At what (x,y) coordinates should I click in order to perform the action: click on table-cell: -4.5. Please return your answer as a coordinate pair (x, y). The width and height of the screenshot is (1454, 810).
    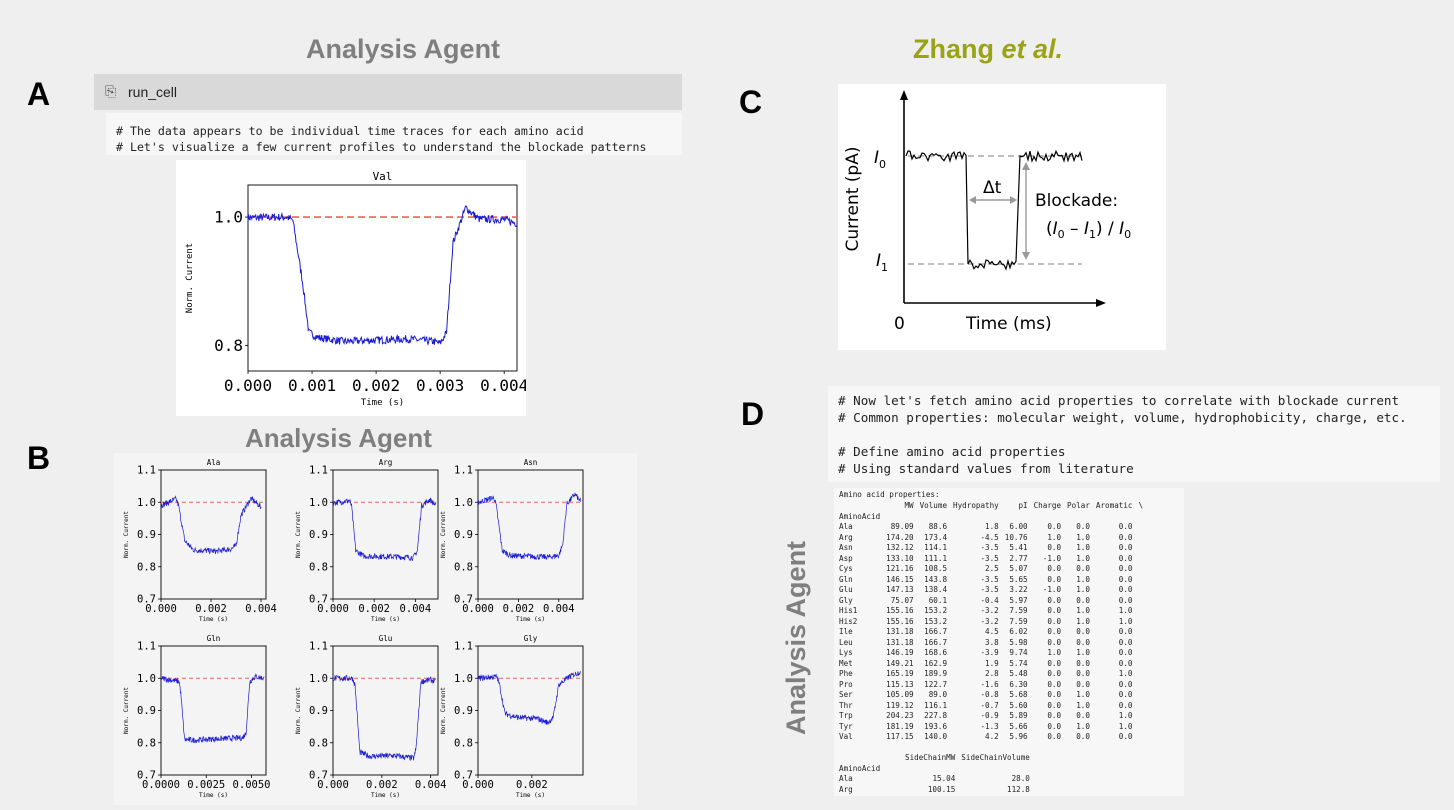
    Looking at the image, I should click on (989, 537).